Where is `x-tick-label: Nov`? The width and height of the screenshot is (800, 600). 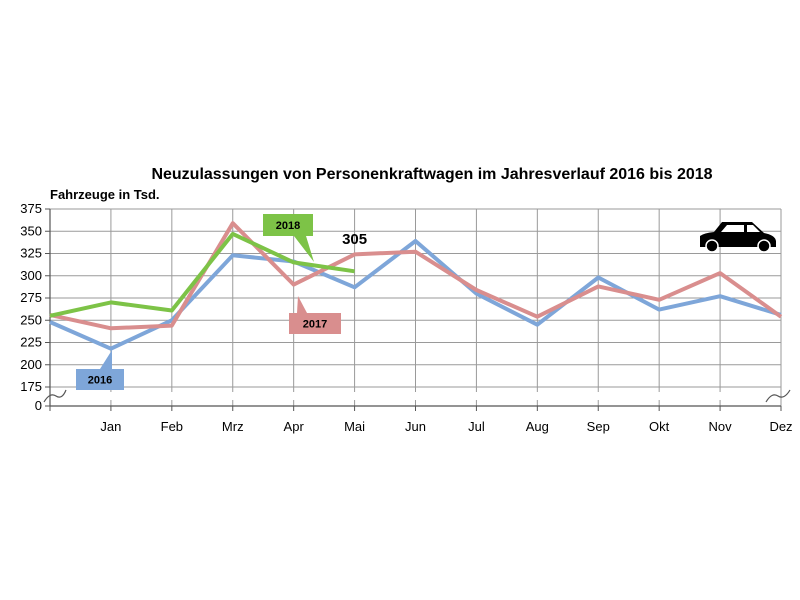 x-tick-label: Nov is located at coordinates (721, 426).